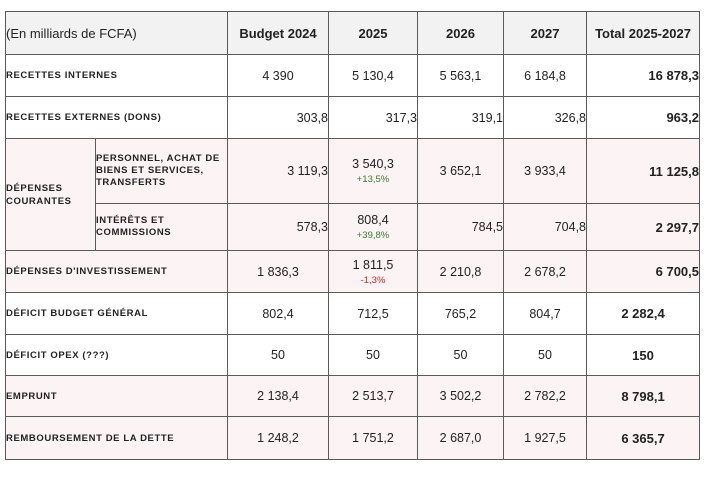 The width and height of the screenshot is (710, 477). What do you see at coordinates (50, 194) in the screenshot?
I see `row-label-depenses-courantes: DÉPENSES COURANTES` at bounding box center [50, 194].